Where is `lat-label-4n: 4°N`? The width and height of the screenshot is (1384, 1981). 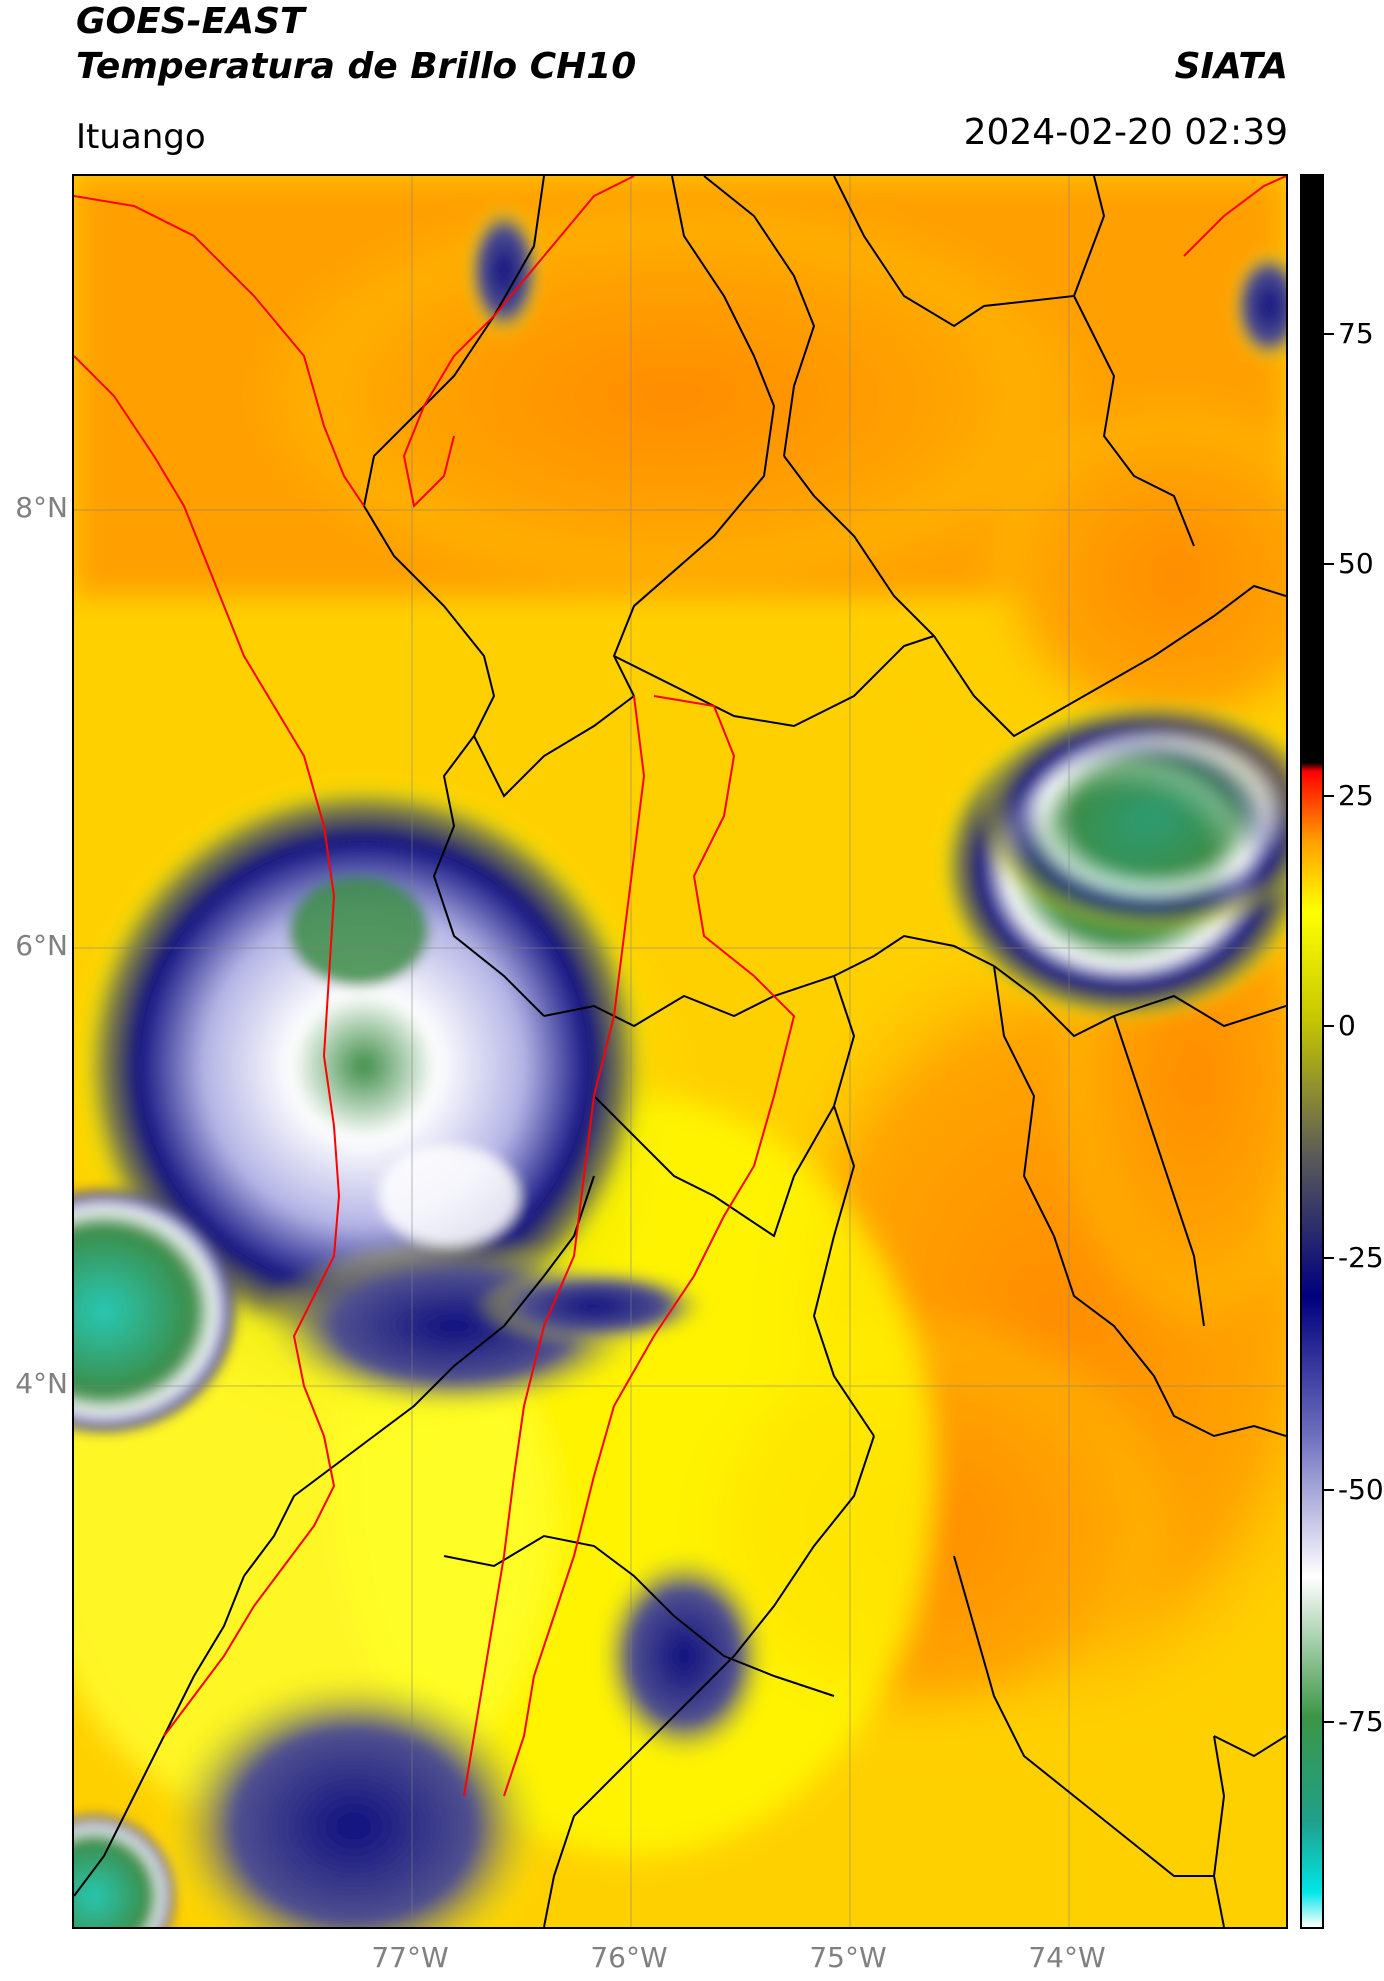
lat-label-4n: 4°N is located at coordinates (41, 1383).